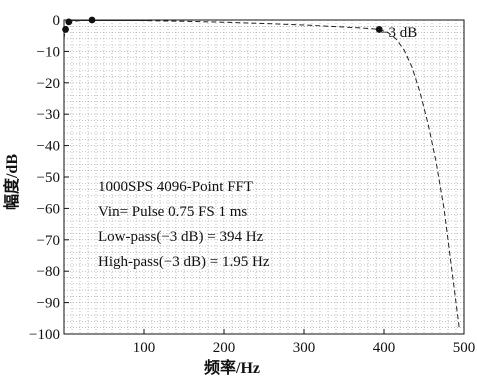  I want to click on x-tick-label: 100, so click(144, 348).